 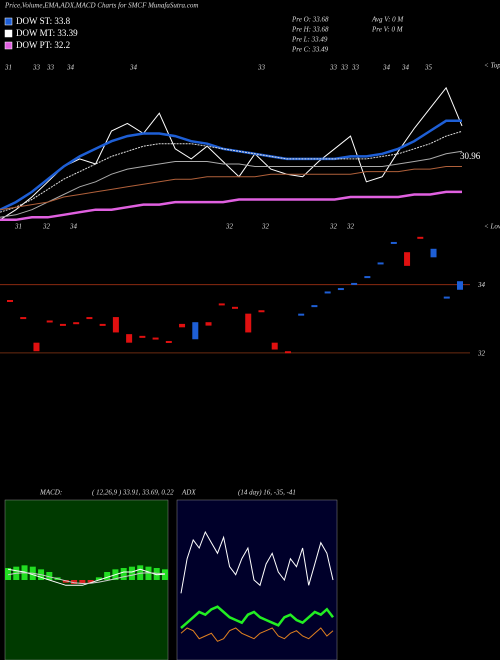 What do you see at coordinates (310, 30) in the screenshot?
I see `info-text: Pre H: 33.68` at bounding box center [310, 30].